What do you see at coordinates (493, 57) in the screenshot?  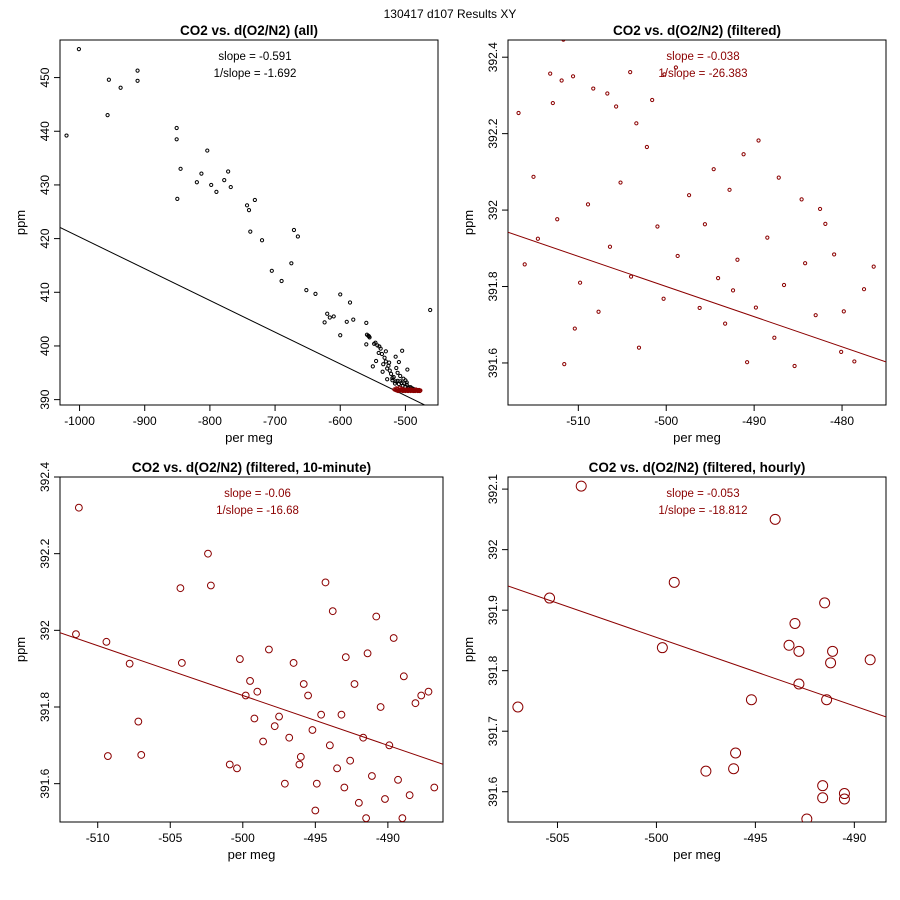 I see `y-tick-label: 392.4` at bounding box center [493, 57].